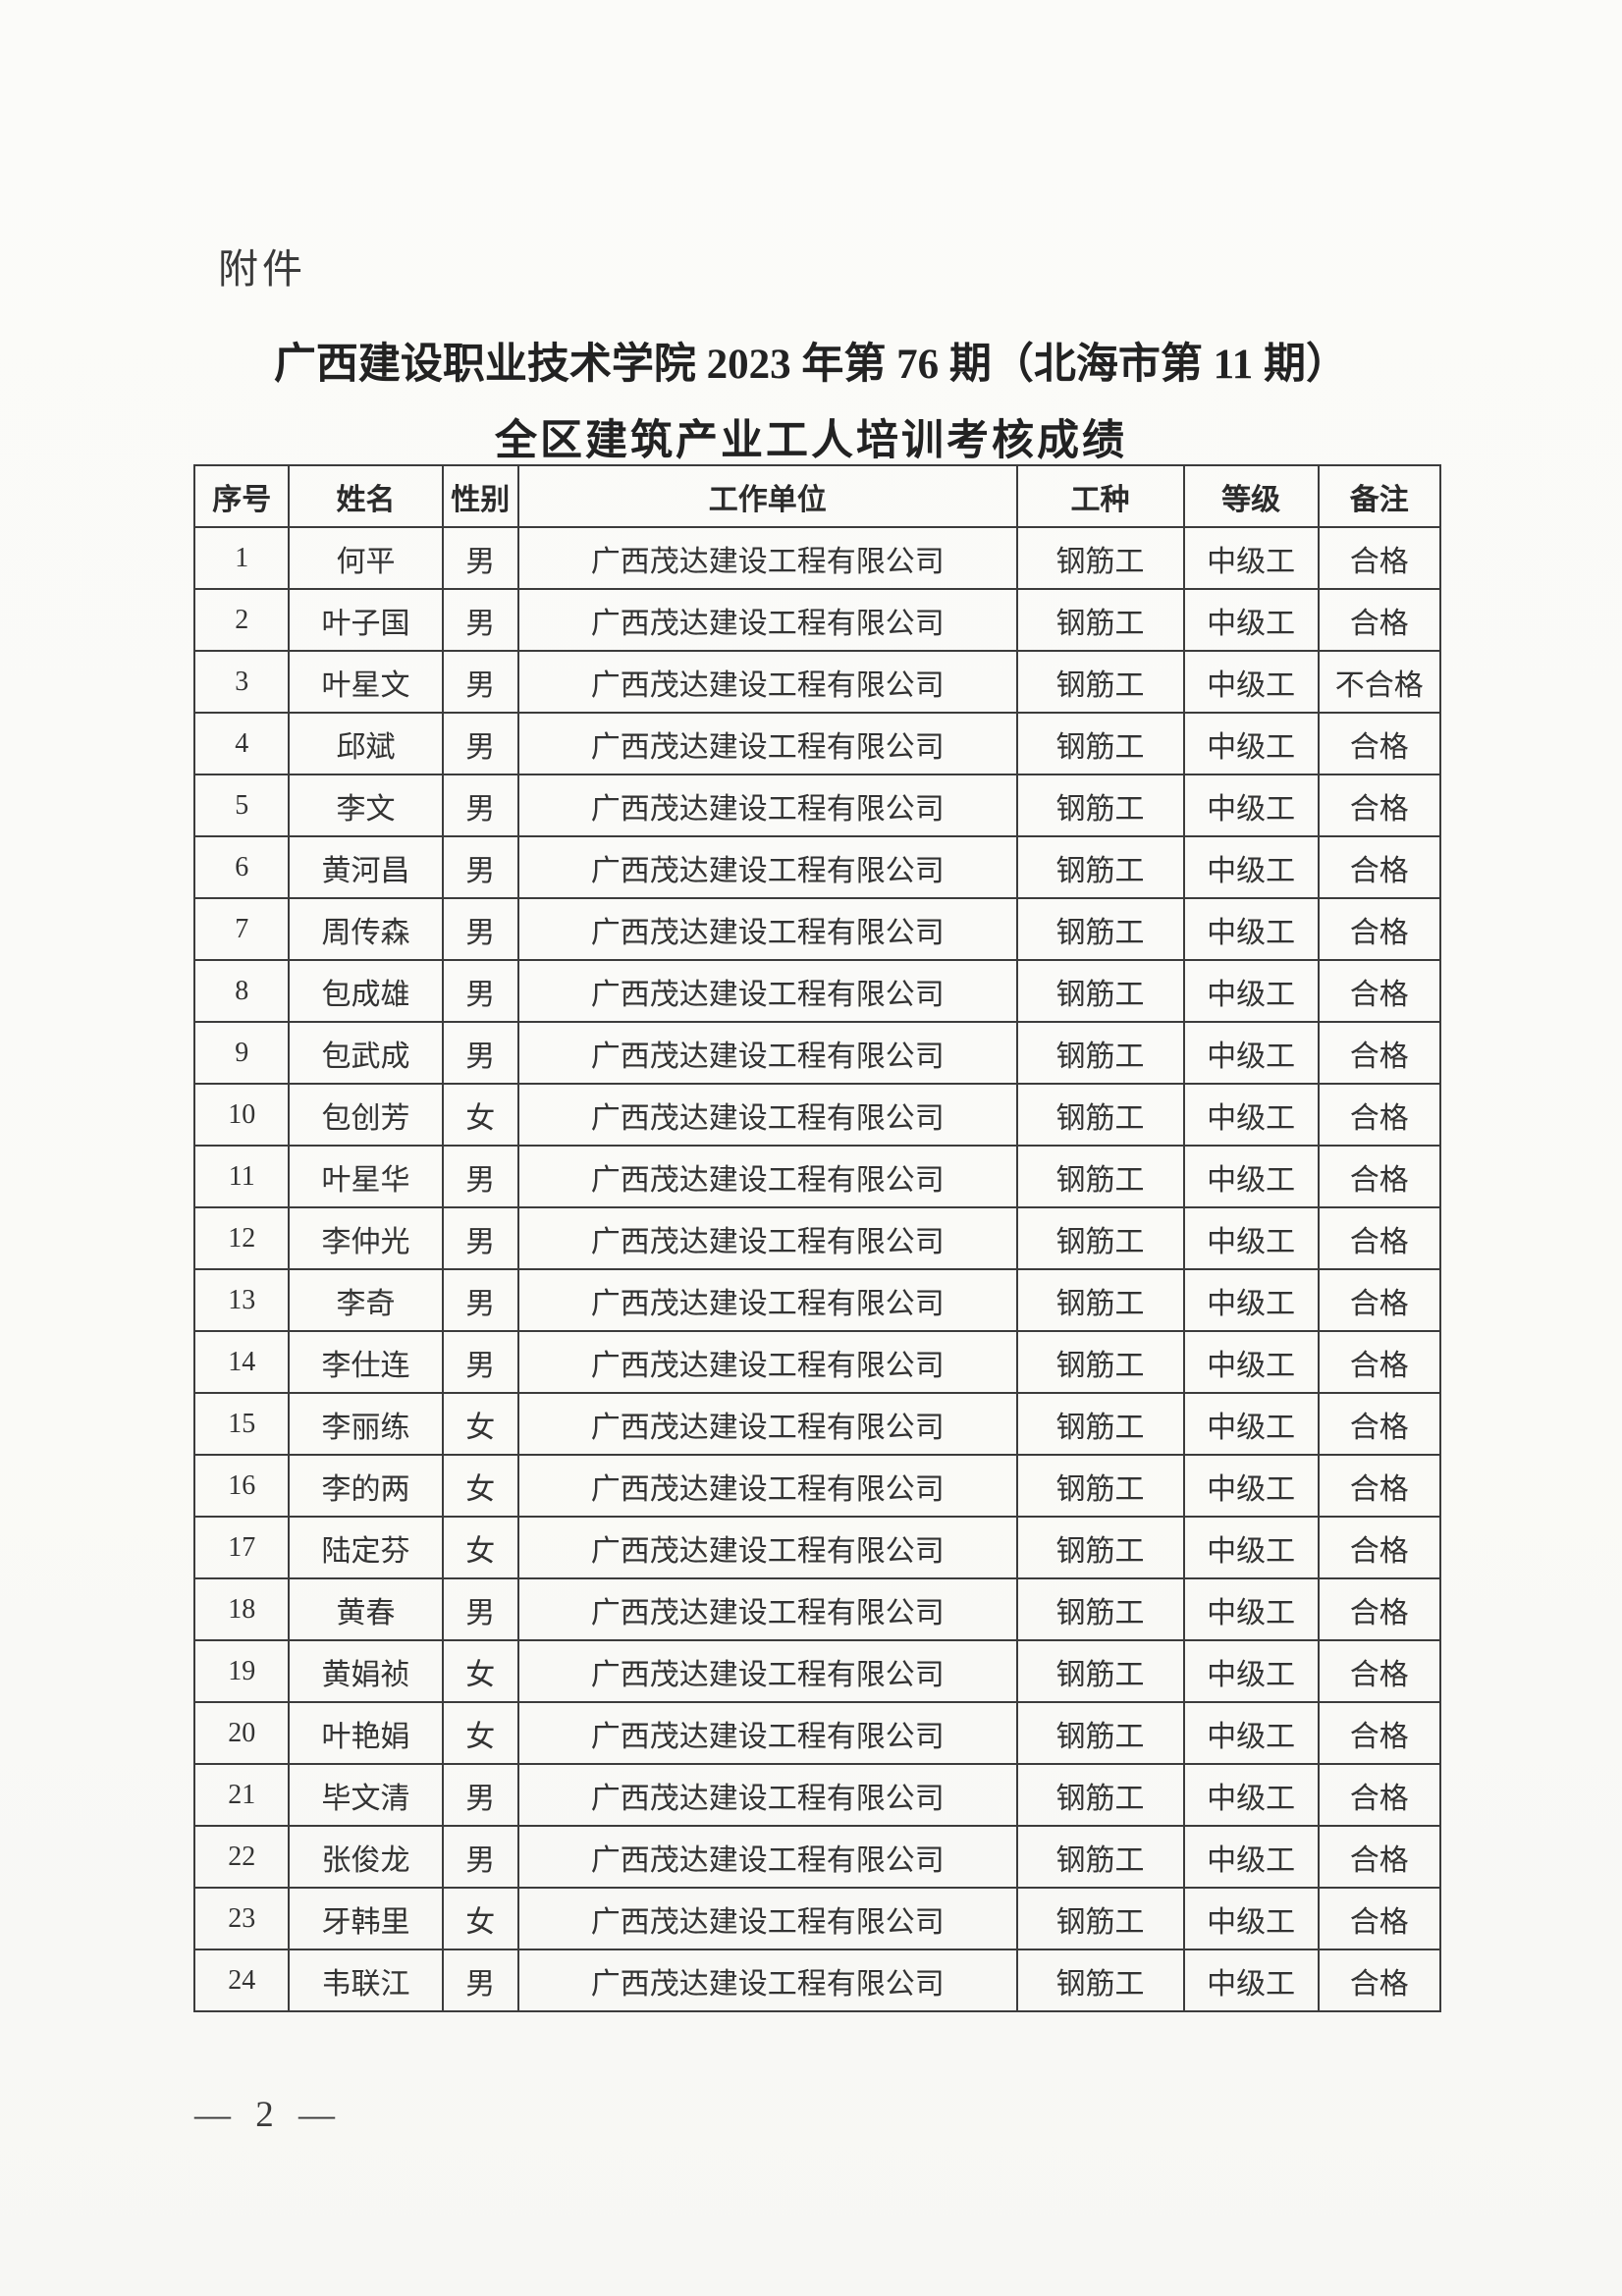 Image resolution: width=1622 pixels, height=2296 pixels. Describe the element at coordinates (241, 558) in the screenshot. I see `table-cell: 1` at that location.